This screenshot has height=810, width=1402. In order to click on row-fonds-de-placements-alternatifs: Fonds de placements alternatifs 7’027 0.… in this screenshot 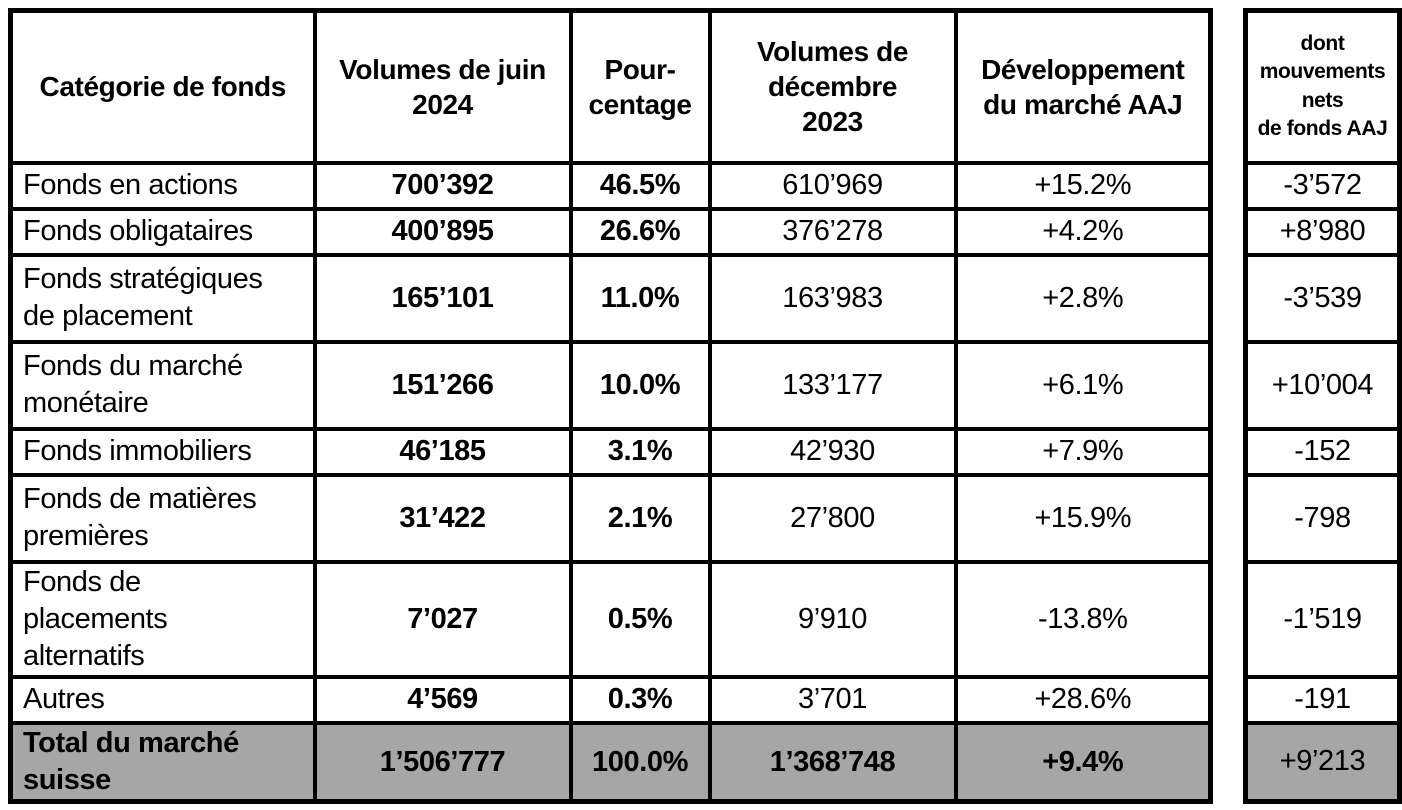, I will do `click(610, 619)`.